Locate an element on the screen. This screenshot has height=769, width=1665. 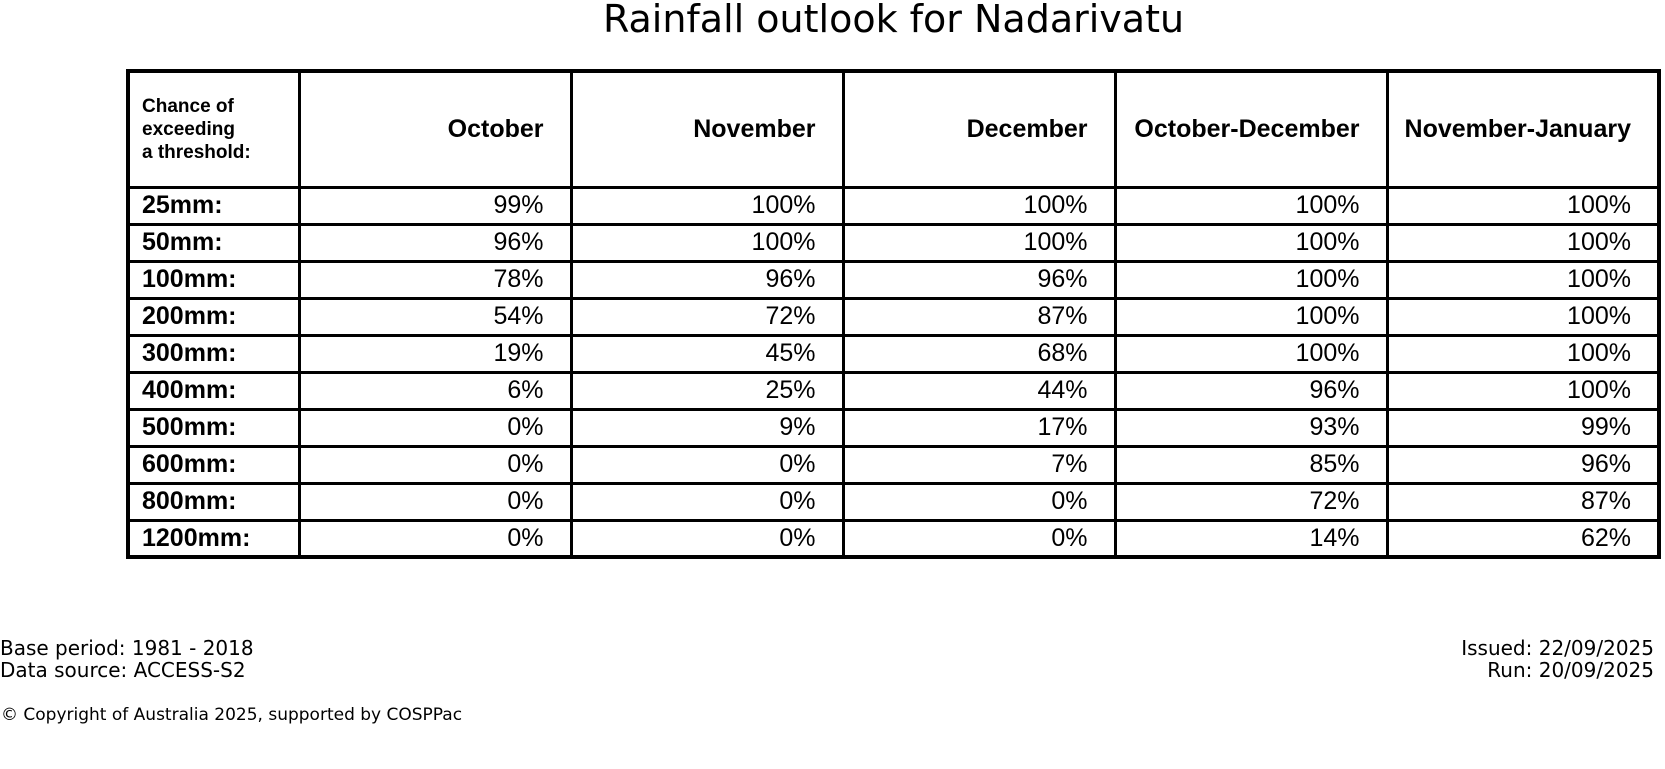
table-row: 25mm: 99% 100% 100% 100% 100% is located at coordinates (893, 205).